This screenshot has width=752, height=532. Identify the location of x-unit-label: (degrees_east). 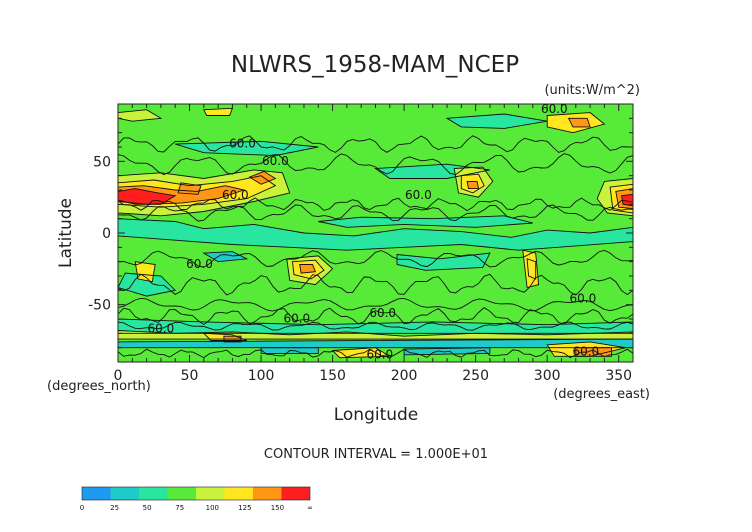
(601, 394).